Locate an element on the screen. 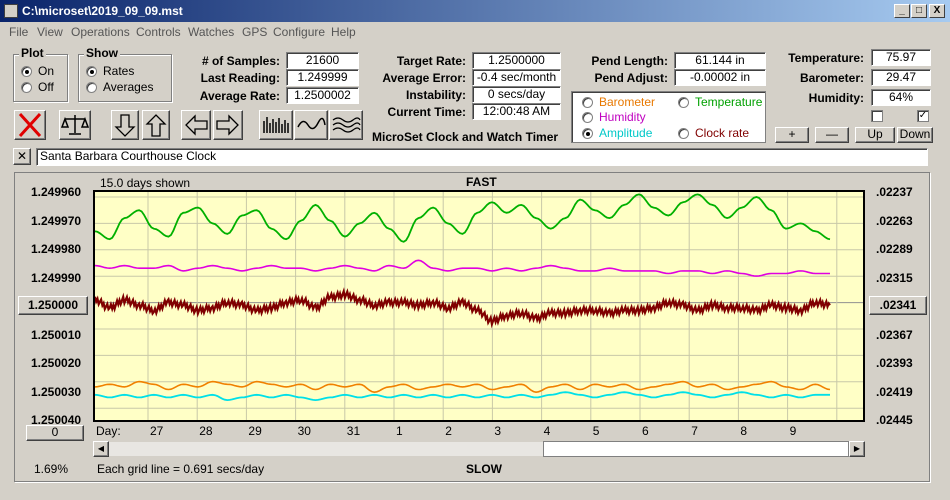  wave-button is located at coordinates (311, 125).